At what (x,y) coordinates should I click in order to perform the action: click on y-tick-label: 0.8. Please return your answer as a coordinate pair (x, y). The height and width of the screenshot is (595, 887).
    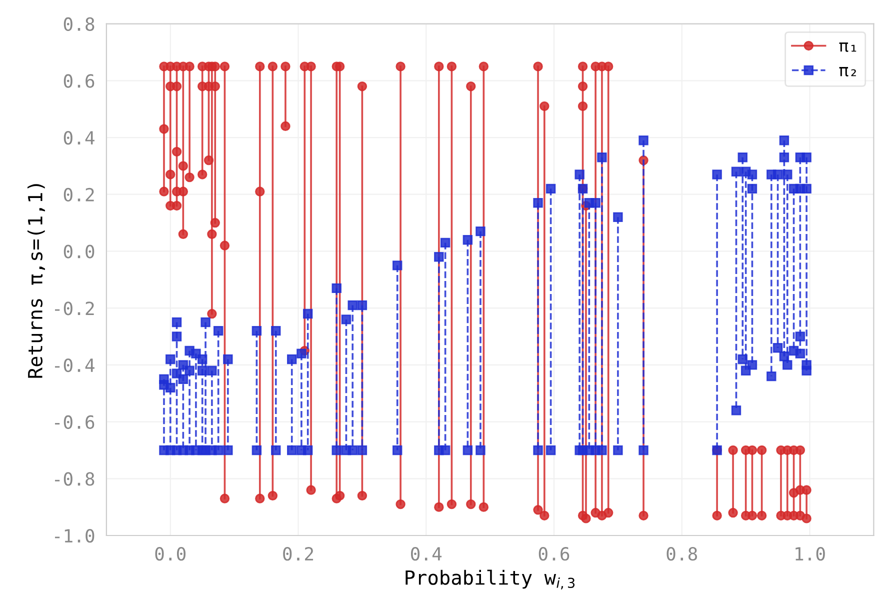
    Looking at the image, I should click on (79, 24).